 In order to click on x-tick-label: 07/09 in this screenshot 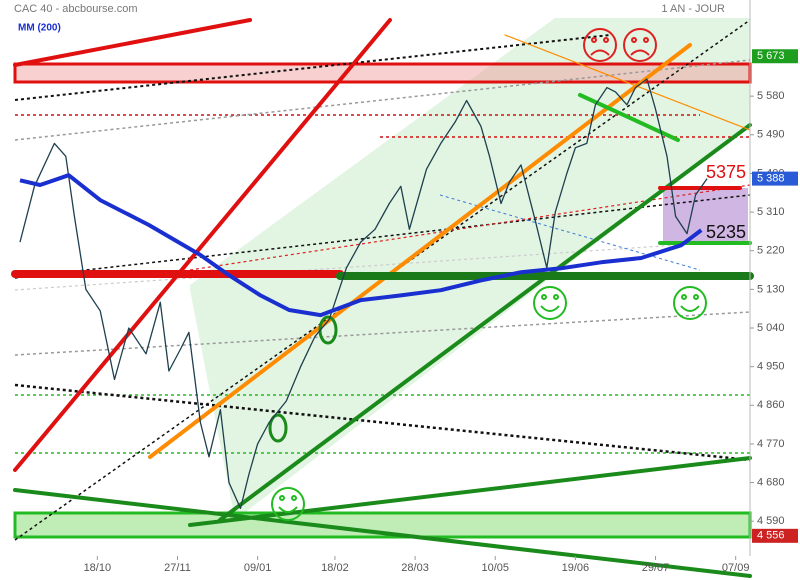, I will do `click(736, 568)`.